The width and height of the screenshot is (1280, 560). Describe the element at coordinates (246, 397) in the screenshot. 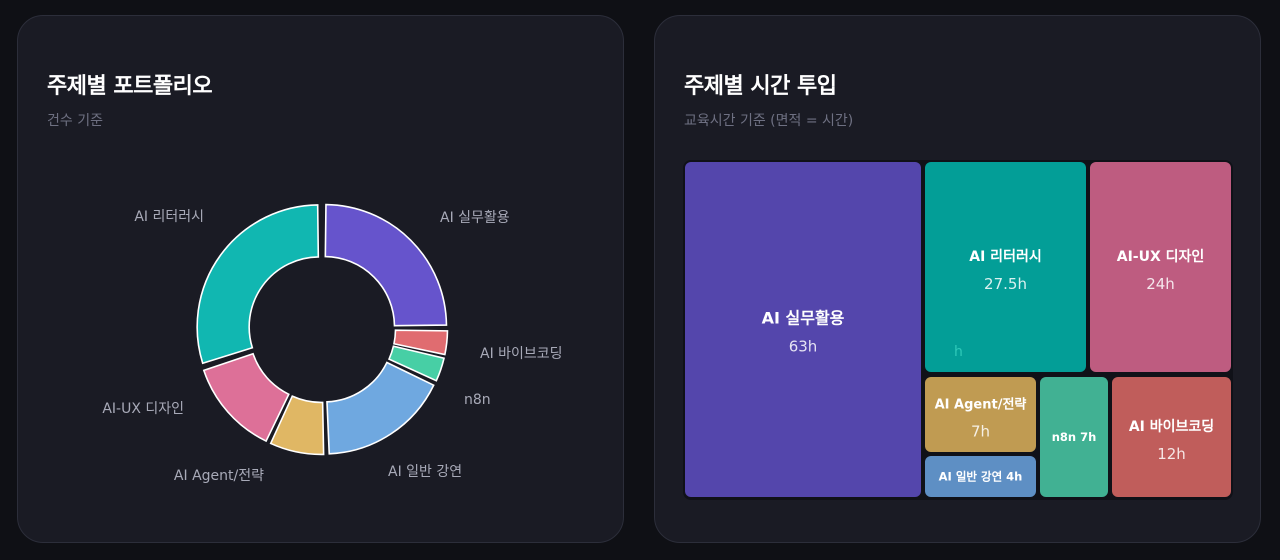

I see `donut-slice-ai-ux` at that location.